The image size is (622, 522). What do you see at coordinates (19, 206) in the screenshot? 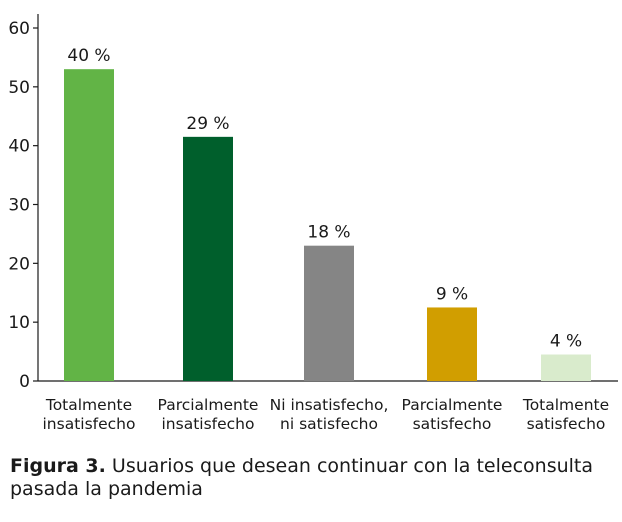
I see `y-tick-label: 30` at bounding box center [19, 206].